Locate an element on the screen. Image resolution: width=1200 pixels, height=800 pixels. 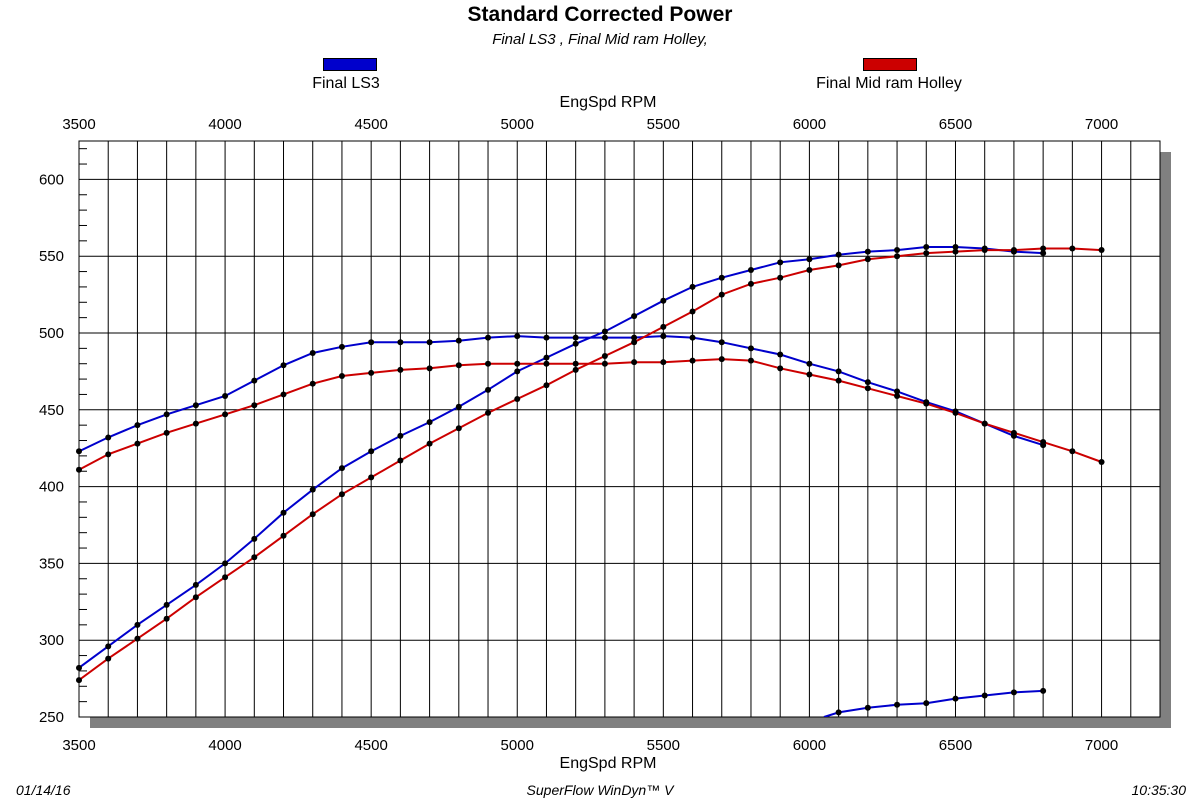
series-line-final-ls3 is located at coordinates (561, 394).